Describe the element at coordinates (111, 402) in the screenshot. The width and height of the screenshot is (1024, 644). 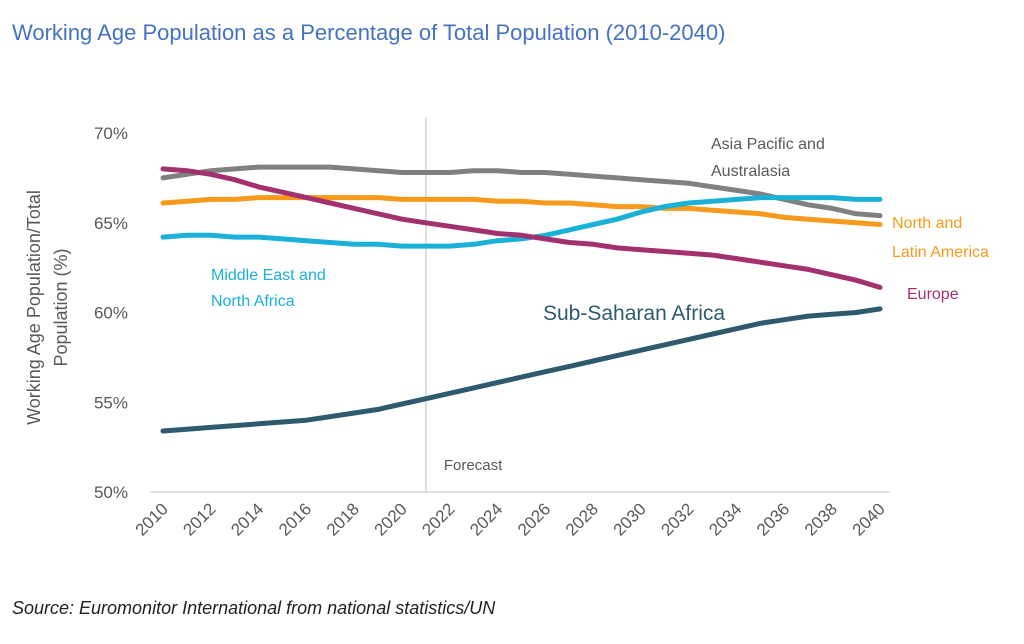
I see `y-tick-label: 55%` at that location.